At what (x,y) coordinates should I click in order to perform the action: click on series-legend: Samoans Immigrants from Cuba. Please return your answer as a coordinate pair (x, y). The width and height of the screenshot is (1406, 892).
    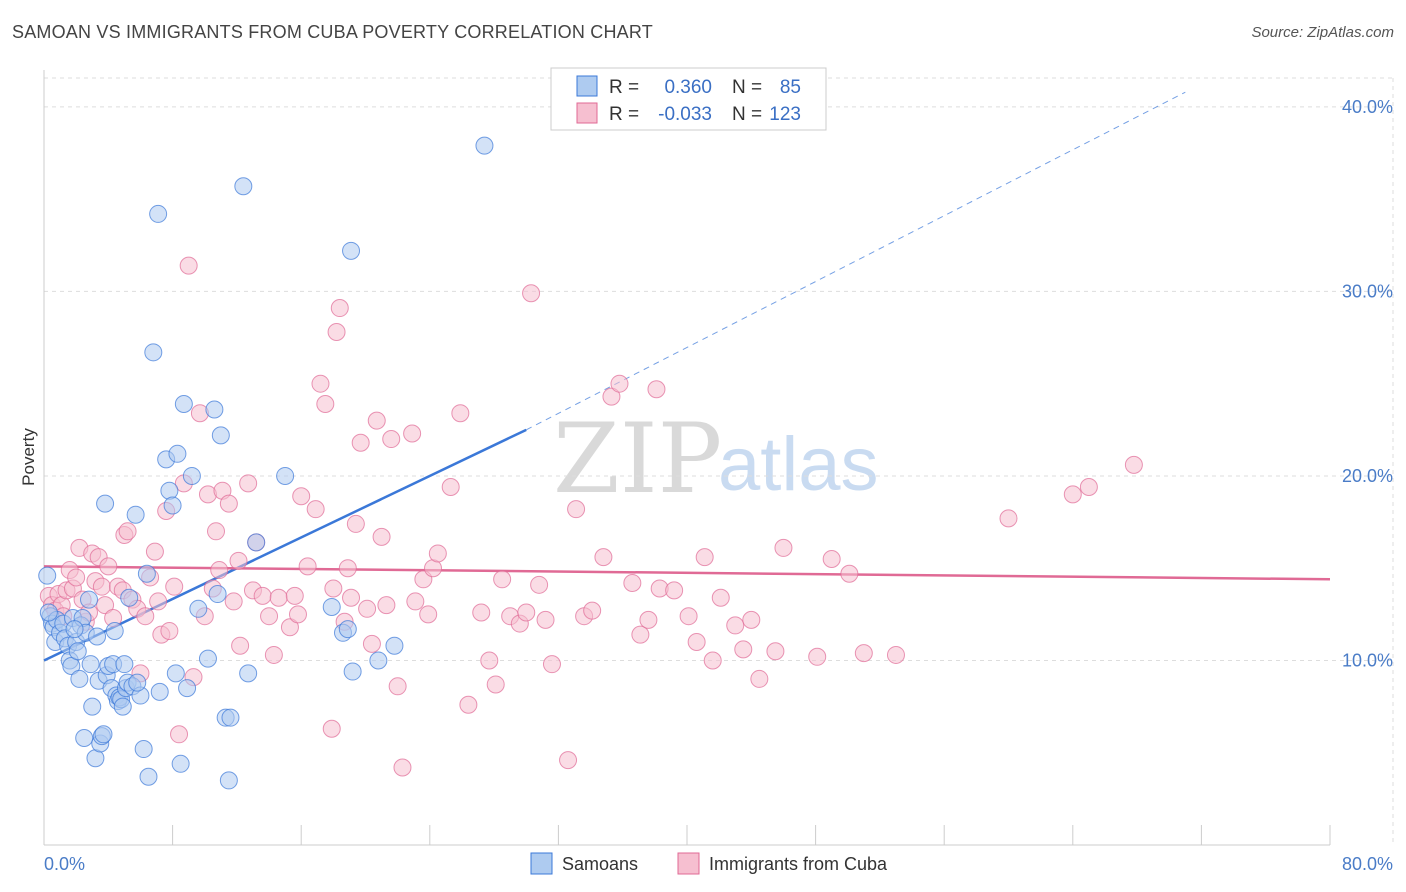
    Looking at the image, I should click on (709, 863).